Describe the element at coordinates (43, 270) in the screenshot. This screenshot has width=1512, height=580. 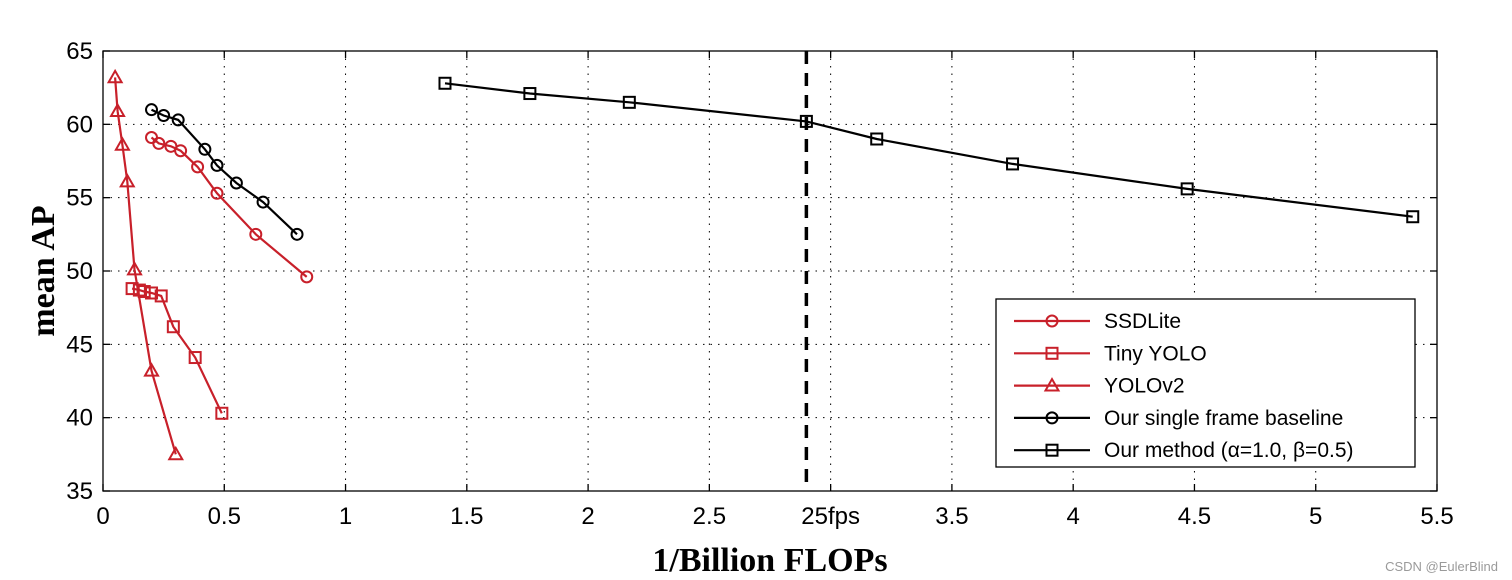
I see `y-axis-title: mean AP` at that location.